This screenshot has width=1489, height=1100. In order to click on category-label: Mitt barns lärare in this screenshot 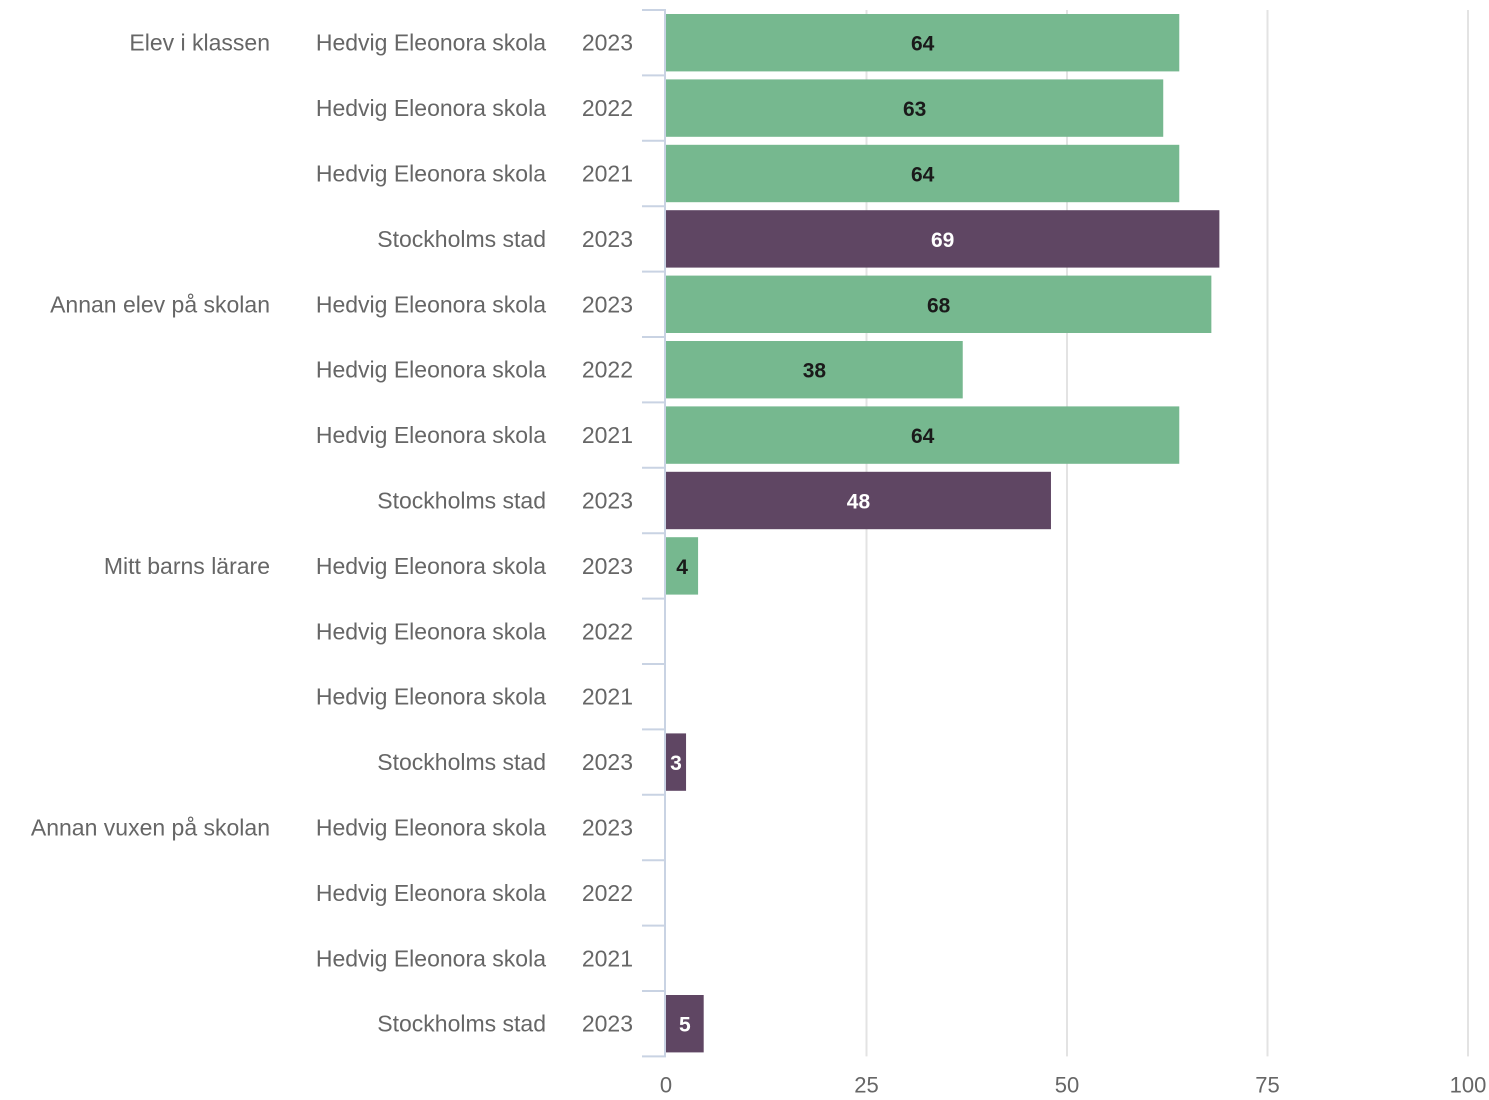, I will do `click(187, 566)`.